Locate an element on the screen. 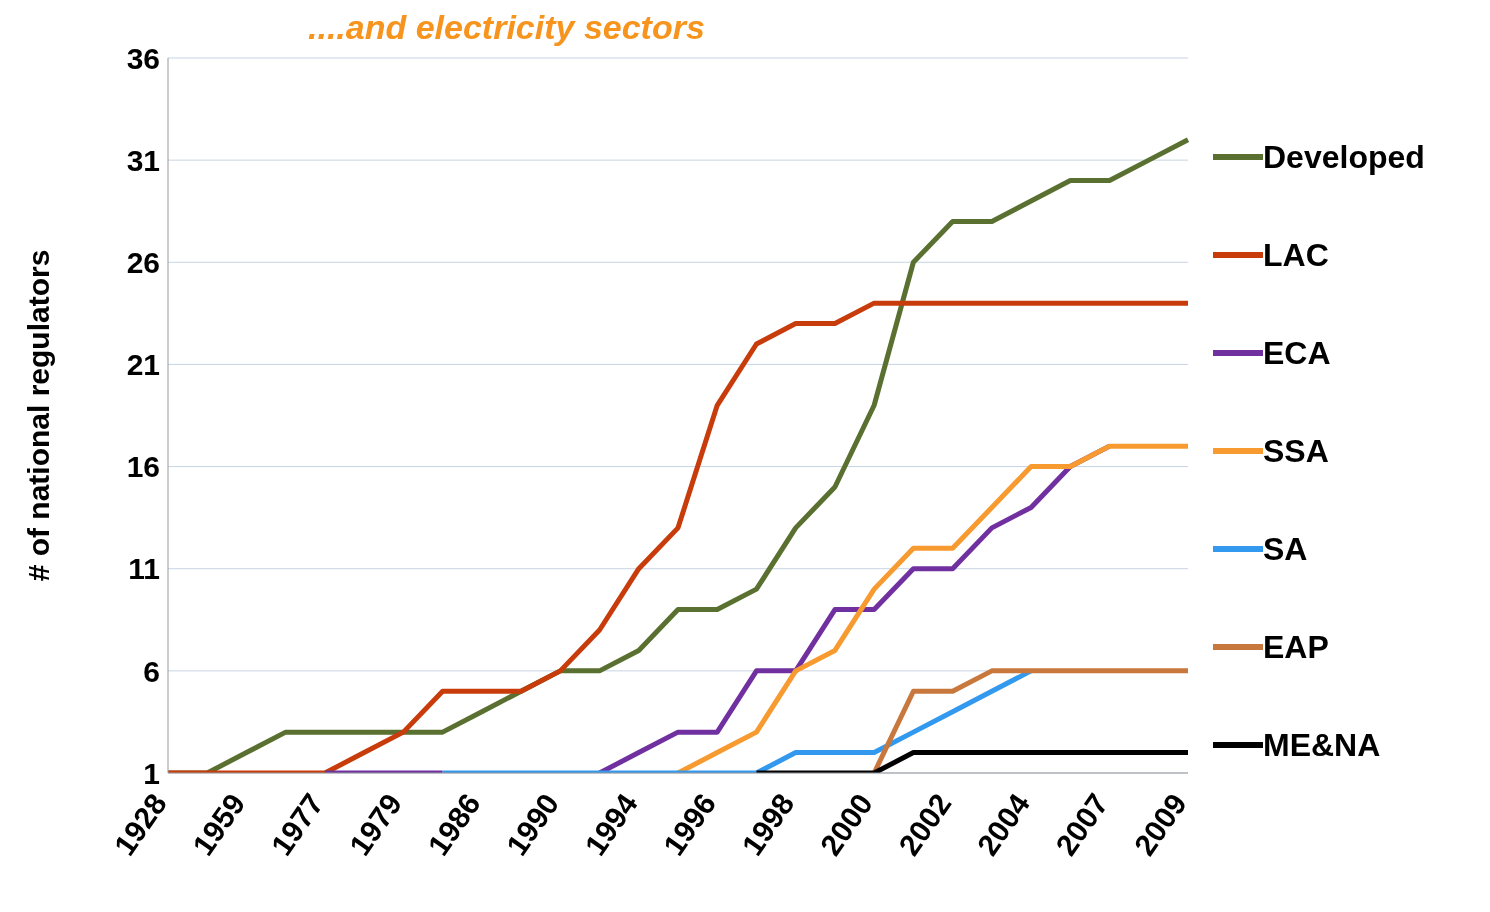 The width and height of the screenshot is (1490, 912). legend-label: Developed is located at coordinates (1344, 157).